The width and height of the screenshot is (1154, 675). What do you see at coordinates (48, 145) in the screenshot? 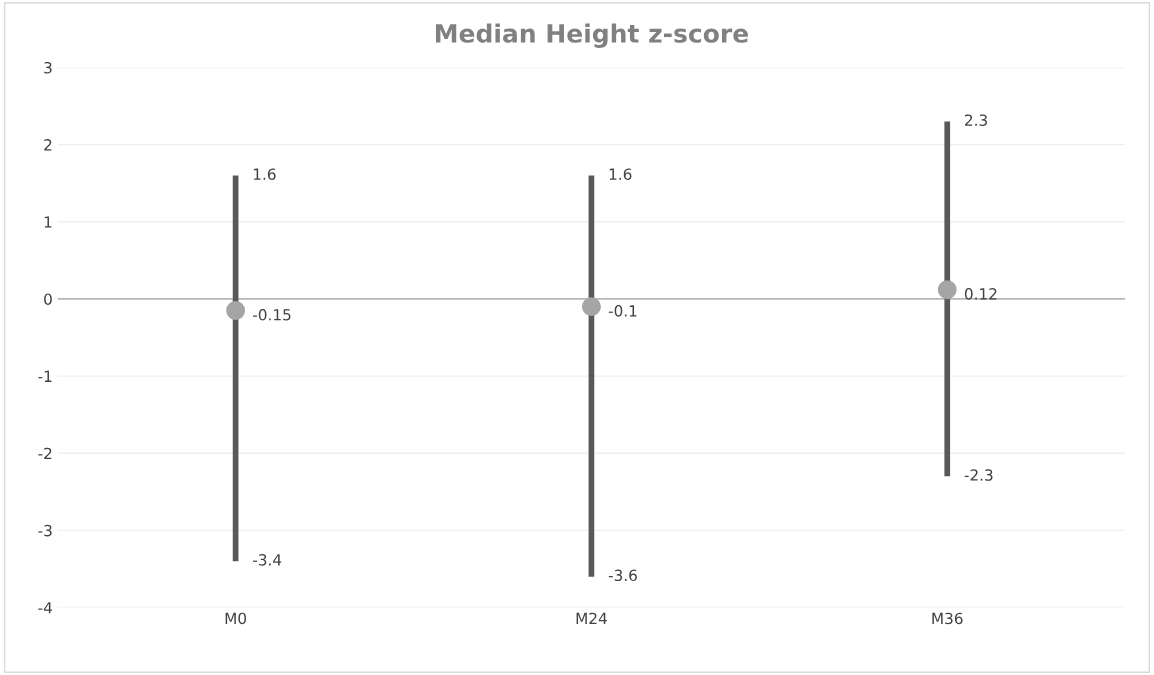
I see `y-tick-label: 2` at bounding box center [48, 145].